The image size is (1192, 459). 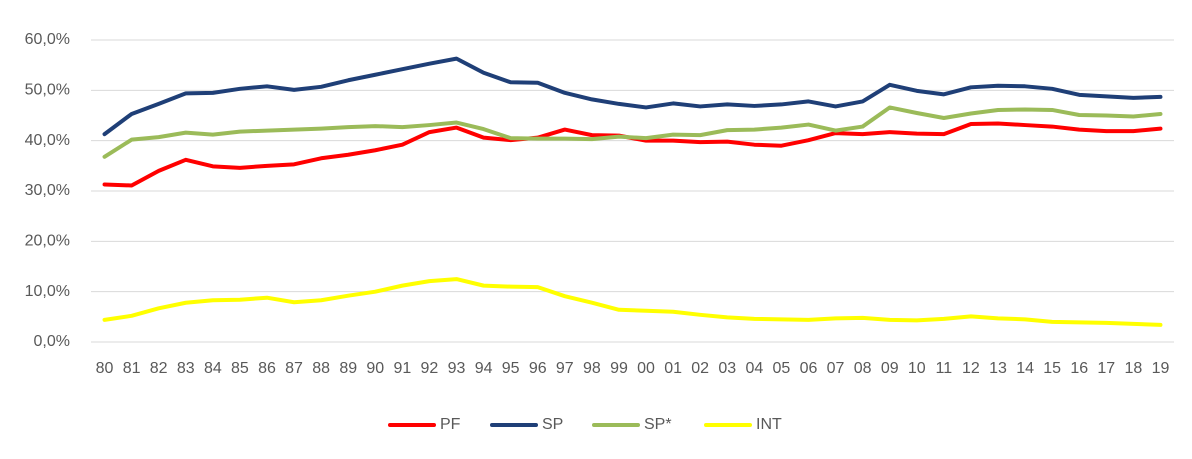 I want to click on legend-label: PF, so click(x=450, y=424).